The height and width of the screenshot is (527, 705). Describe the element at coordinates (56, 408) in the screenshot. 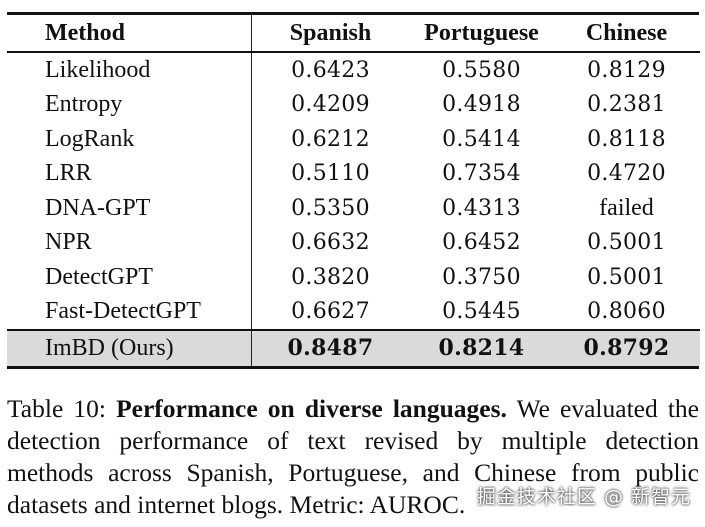

I see `caption-label: Table 10:` at that location.